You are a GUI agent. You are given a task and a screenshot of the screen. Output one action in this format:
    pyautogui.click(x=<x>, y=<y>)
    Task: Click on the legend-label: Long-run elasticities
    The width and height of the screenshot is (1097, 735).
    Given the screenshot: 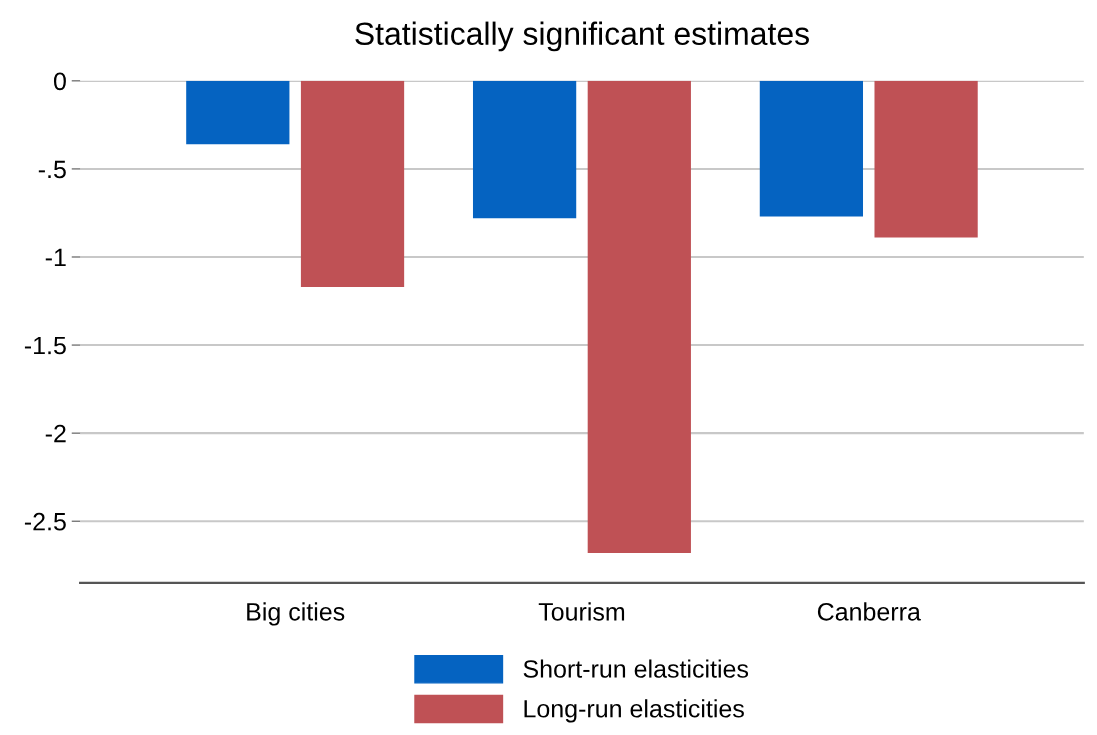 What is the action you would take?
    pyautogui.click(x=634, y=711)
    